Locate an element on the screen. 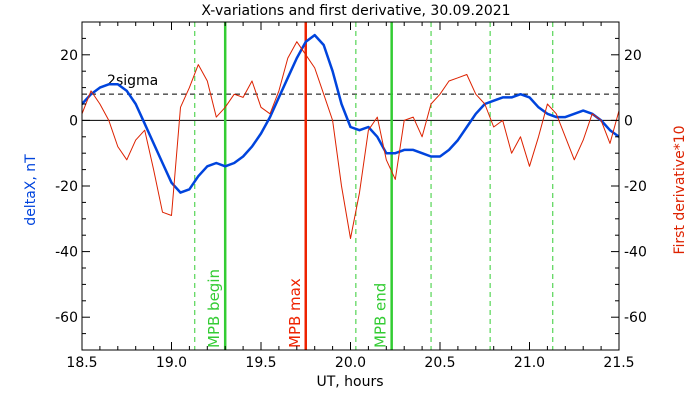 The width and height of the screenshot is (700, 405). marker-label: MPB begin is located at coordinates (214, 308).